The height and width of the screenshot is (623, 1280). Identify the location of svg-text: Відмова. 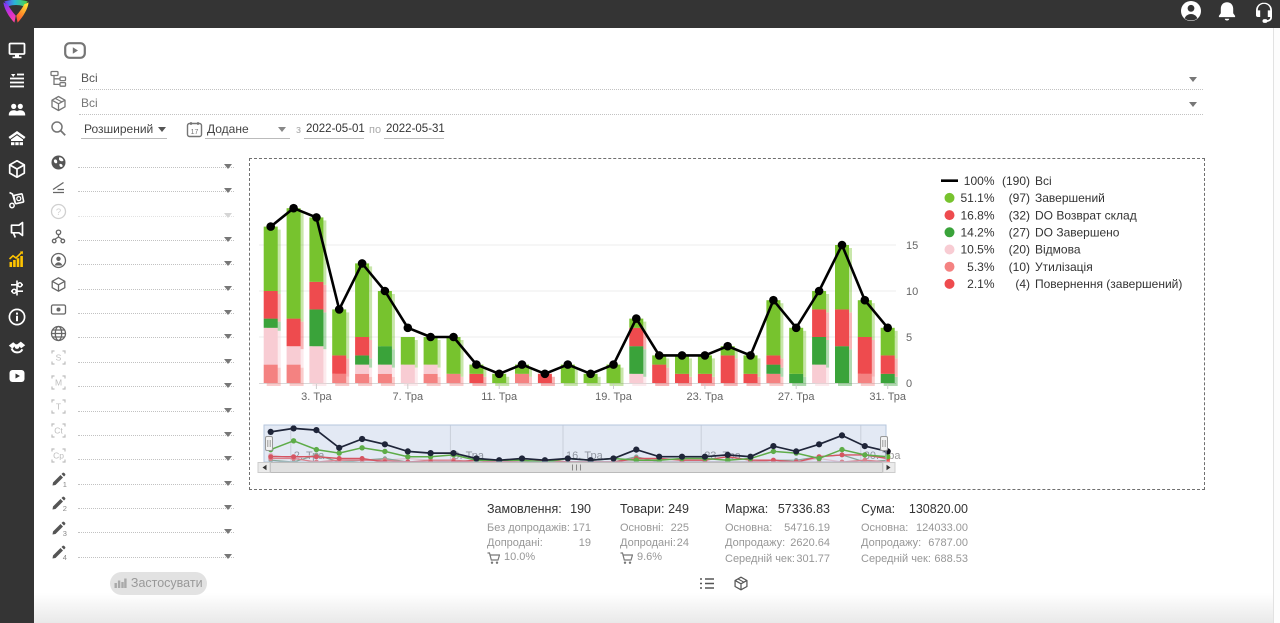
(1058, 250).